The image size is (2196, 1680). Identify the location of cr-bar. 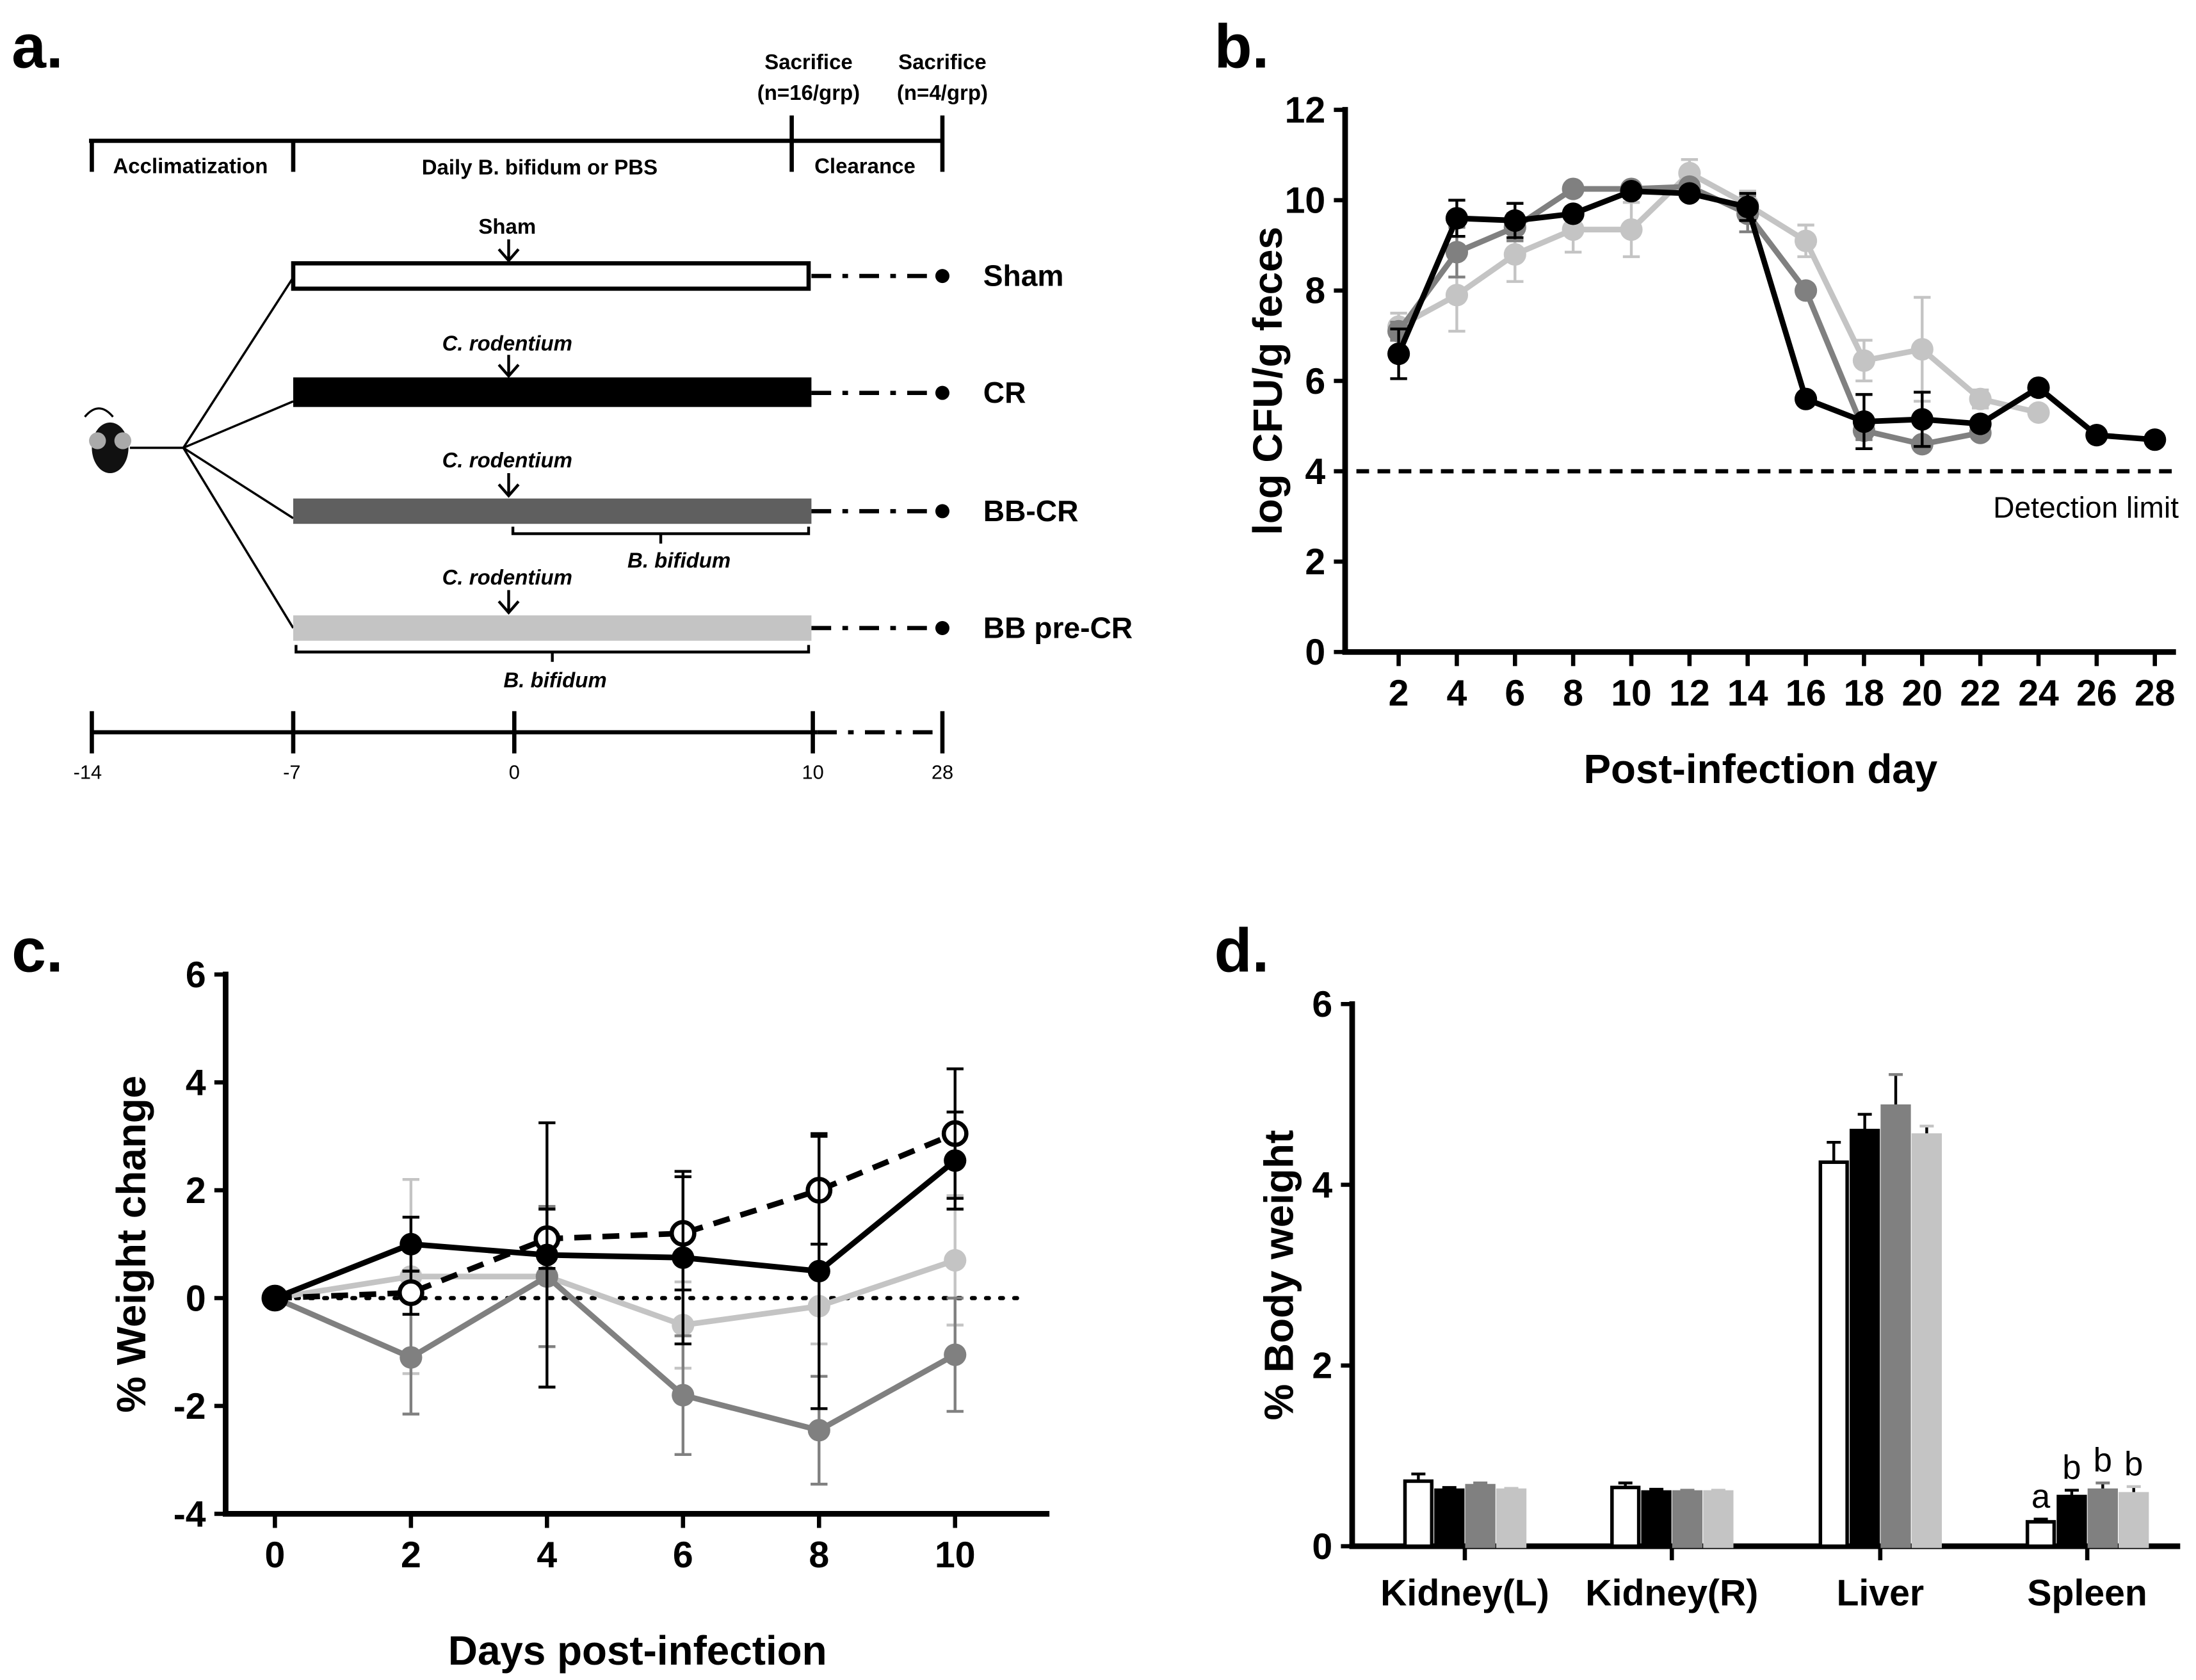
(552, 392).